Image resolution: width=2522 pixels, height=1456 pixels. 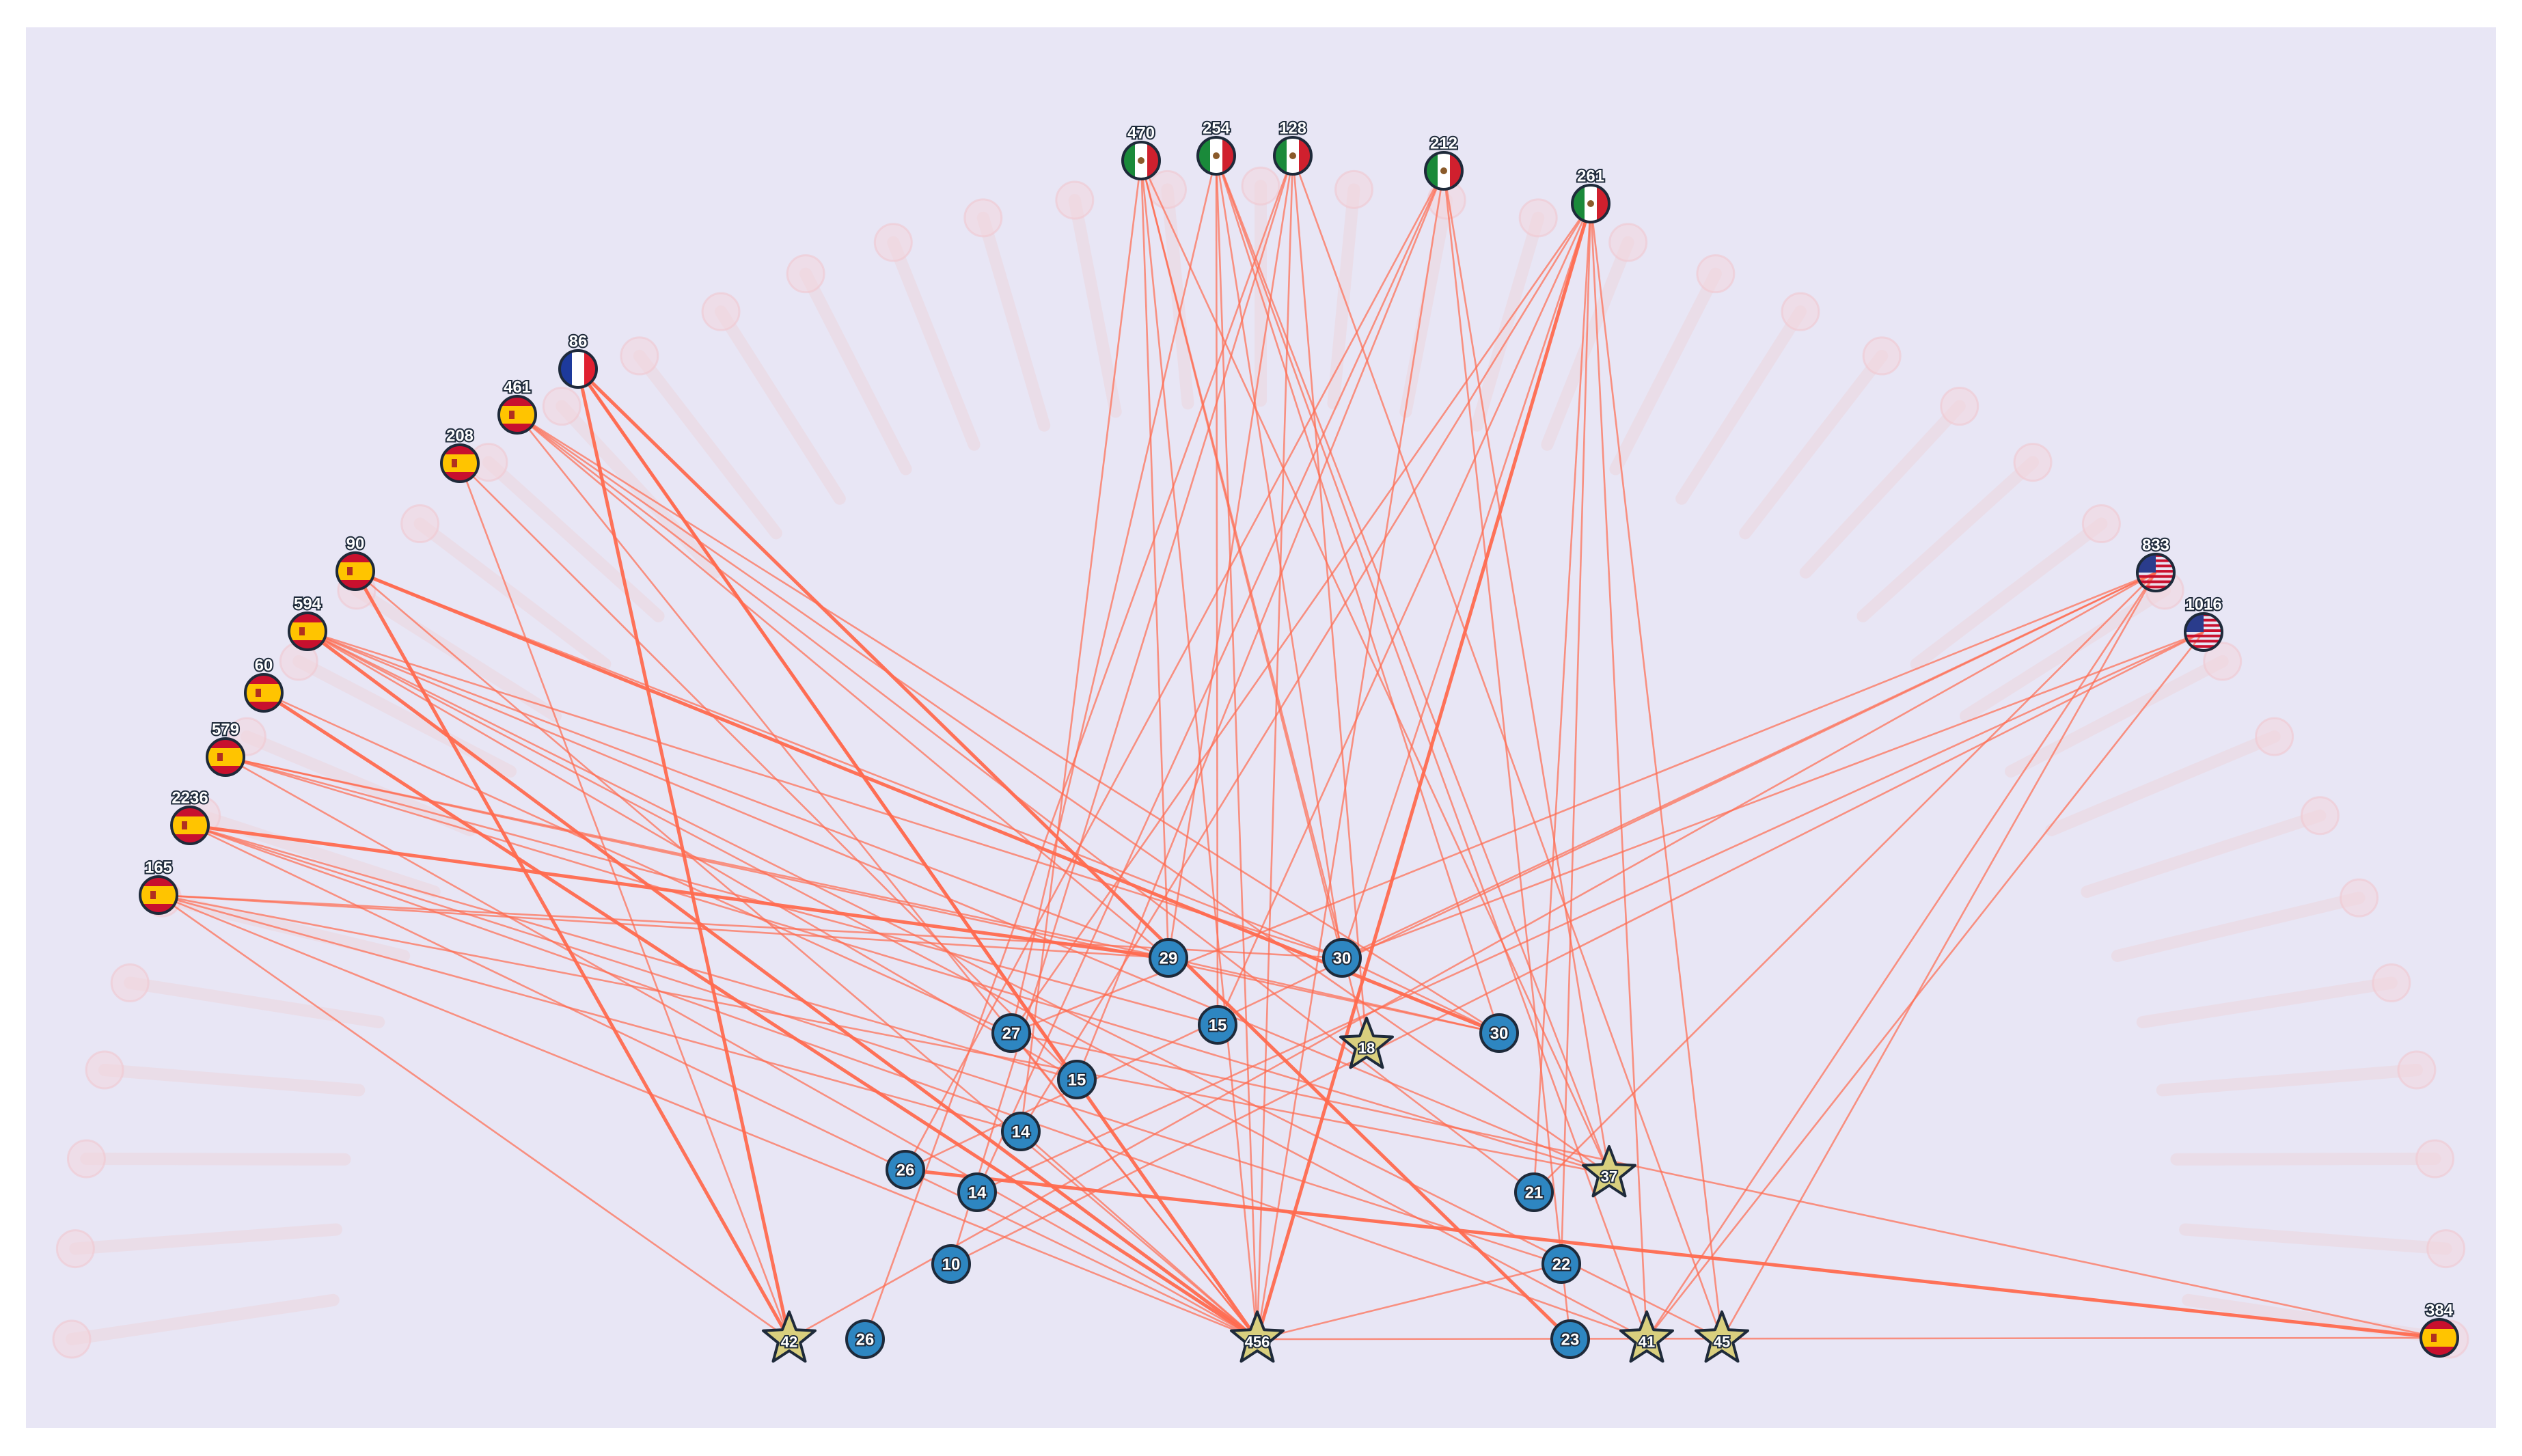 I want to click on circle-node-label: 15, so click(x=1077, y=1080).